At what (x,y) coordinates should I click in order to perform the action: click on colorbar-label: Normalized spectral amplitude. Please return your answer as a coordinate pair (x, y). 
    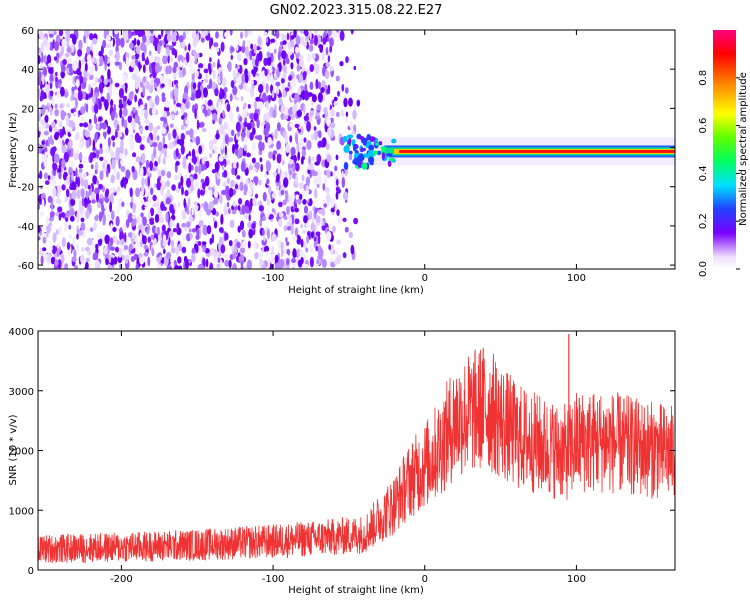
    Looking at the image, I should click on (743, 149).